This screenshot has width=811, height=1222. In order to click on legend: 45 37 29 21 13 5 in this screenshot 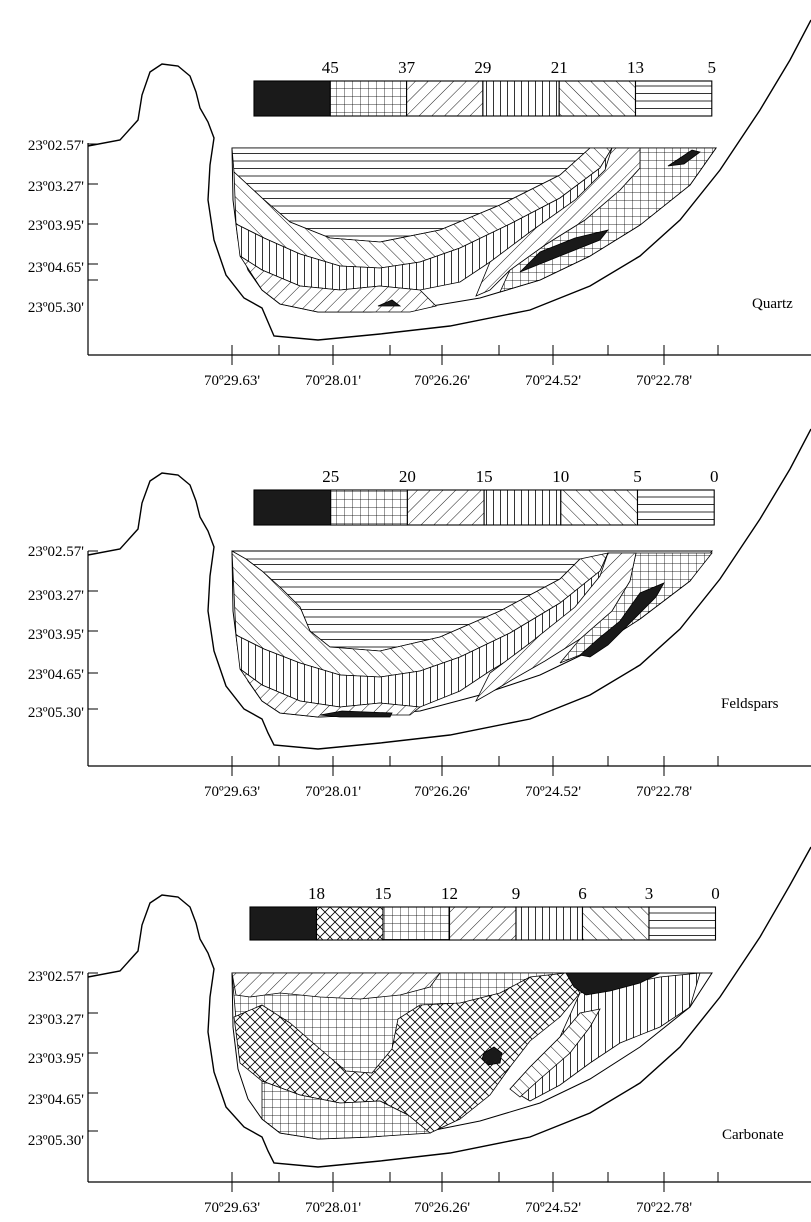, I will do `click(485, 87)`.